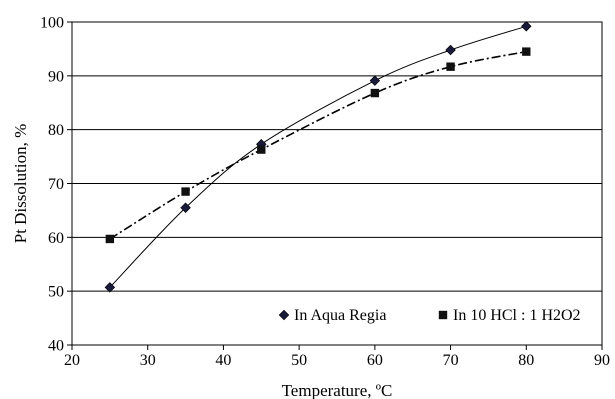 This screenshot has height=399, width=615. Describe the element at coordinates (72, 360) in the screenshot. I see `x-tick-label: 20` at that location.